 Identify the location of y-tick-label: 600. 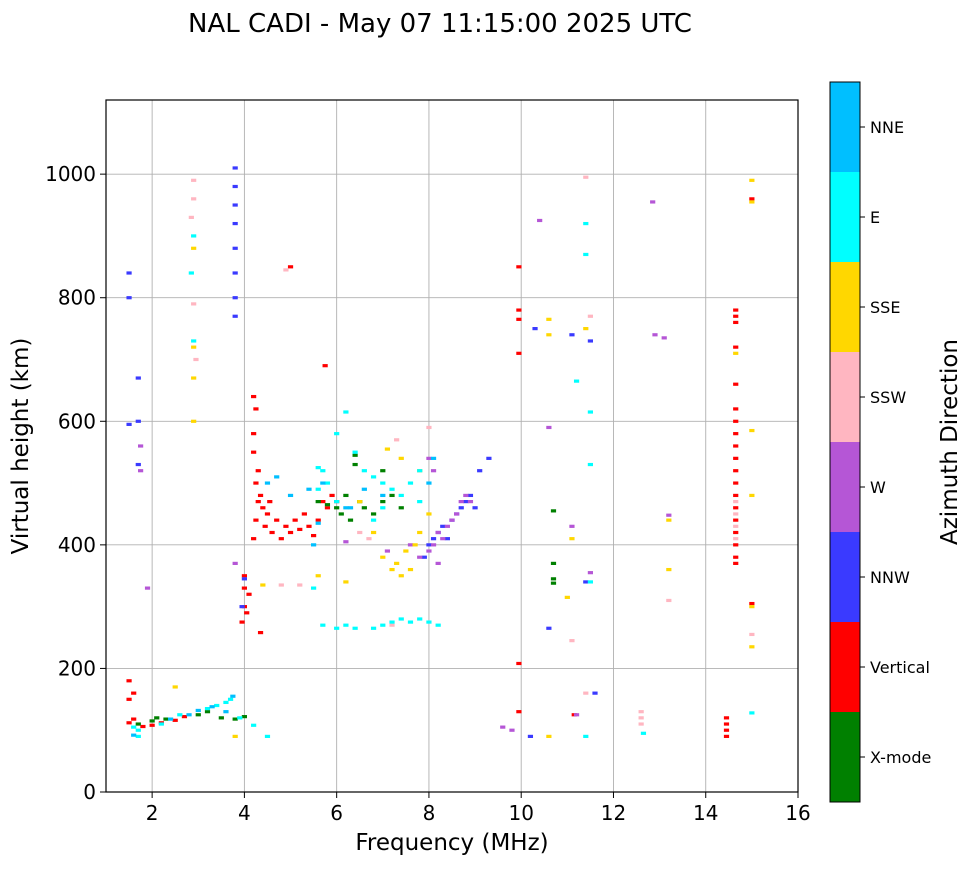
(77, 421).